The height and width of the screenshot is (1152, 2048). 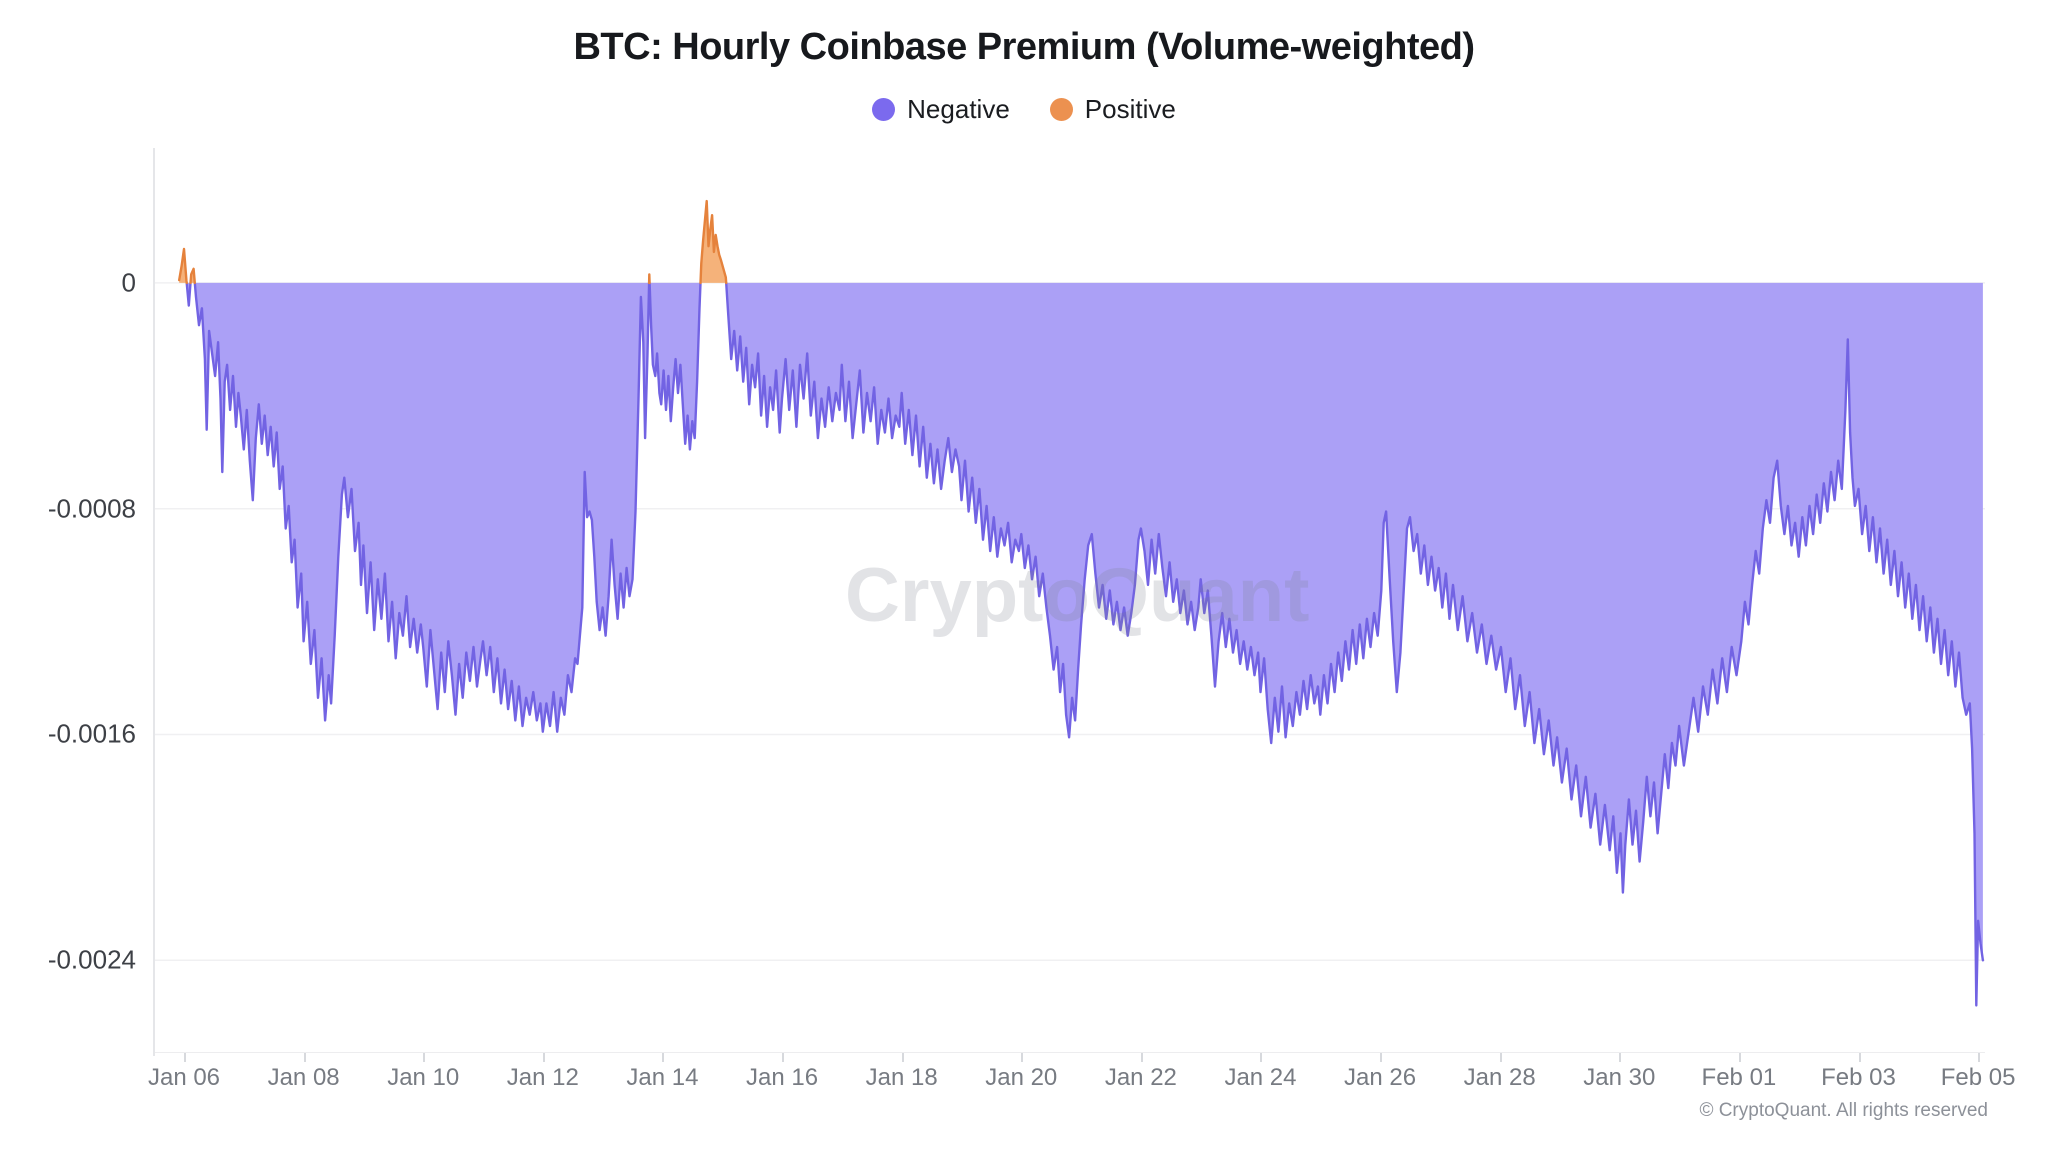 What do you see at coordinates (1070, 1052) in the screenshot?
I see `x-axis-line` at bounding box center [1070, 1052].